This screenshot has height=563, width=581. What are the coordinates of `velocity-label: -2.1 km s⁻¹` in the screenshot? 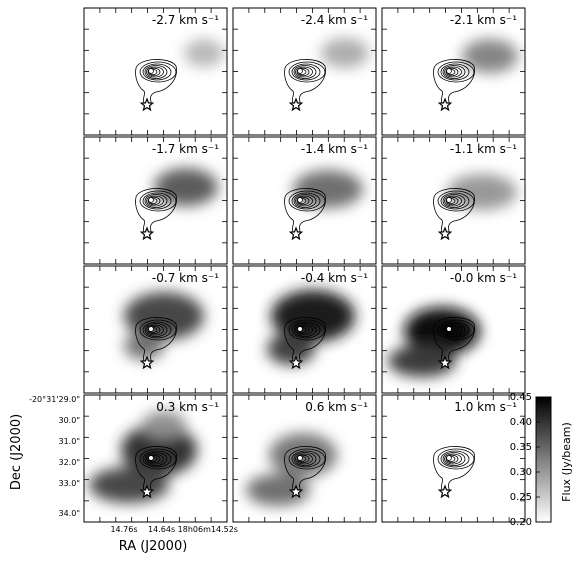 It's located at (483, 20).